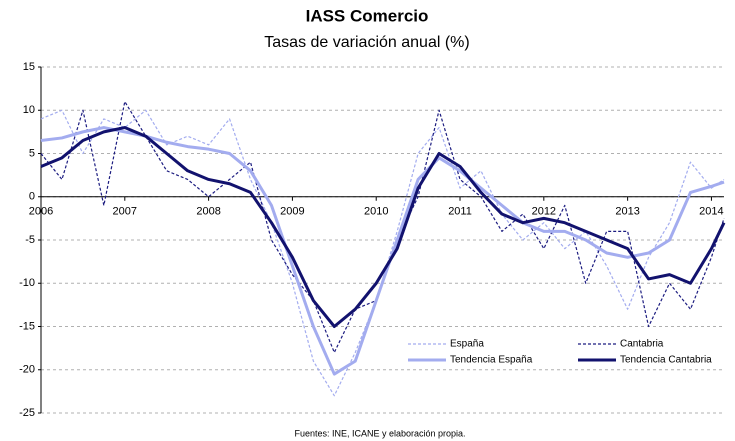 This screenshot has width=735, height=441. I want to click on chart-subtitle: Tasas de variación anual (%), so click(366, 42).